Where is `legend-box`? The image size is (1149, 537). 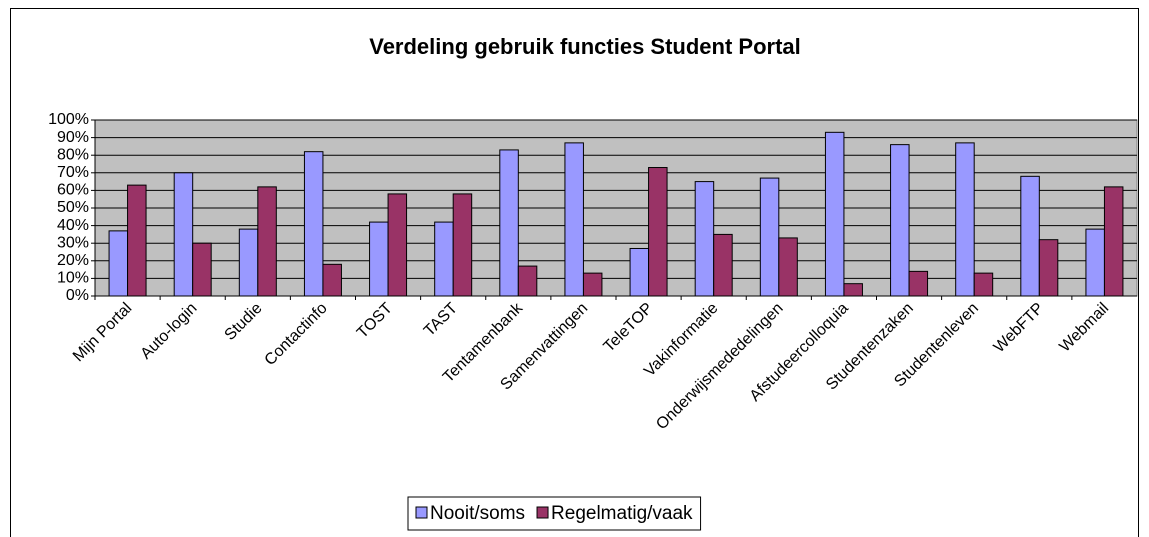 legend-box is located at coordinates (554, 513).